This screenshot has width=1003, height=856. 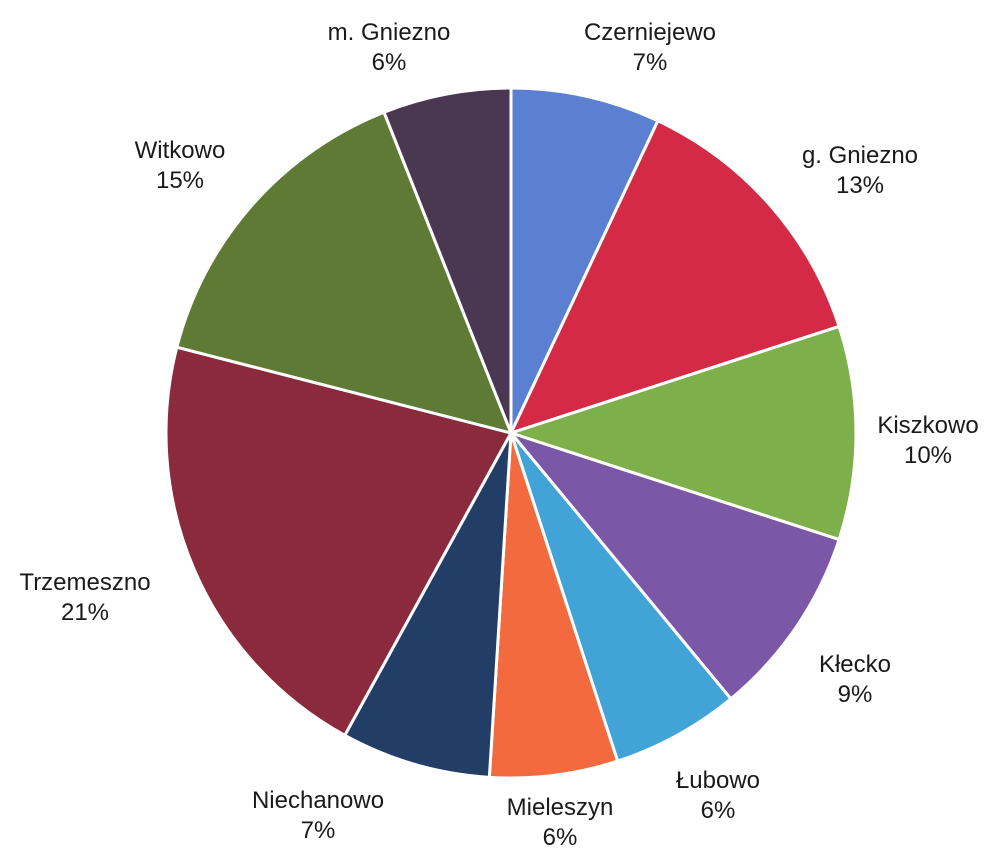 I want to click on slice-label-name: Trzemeszno, so click(x=84, y=582).